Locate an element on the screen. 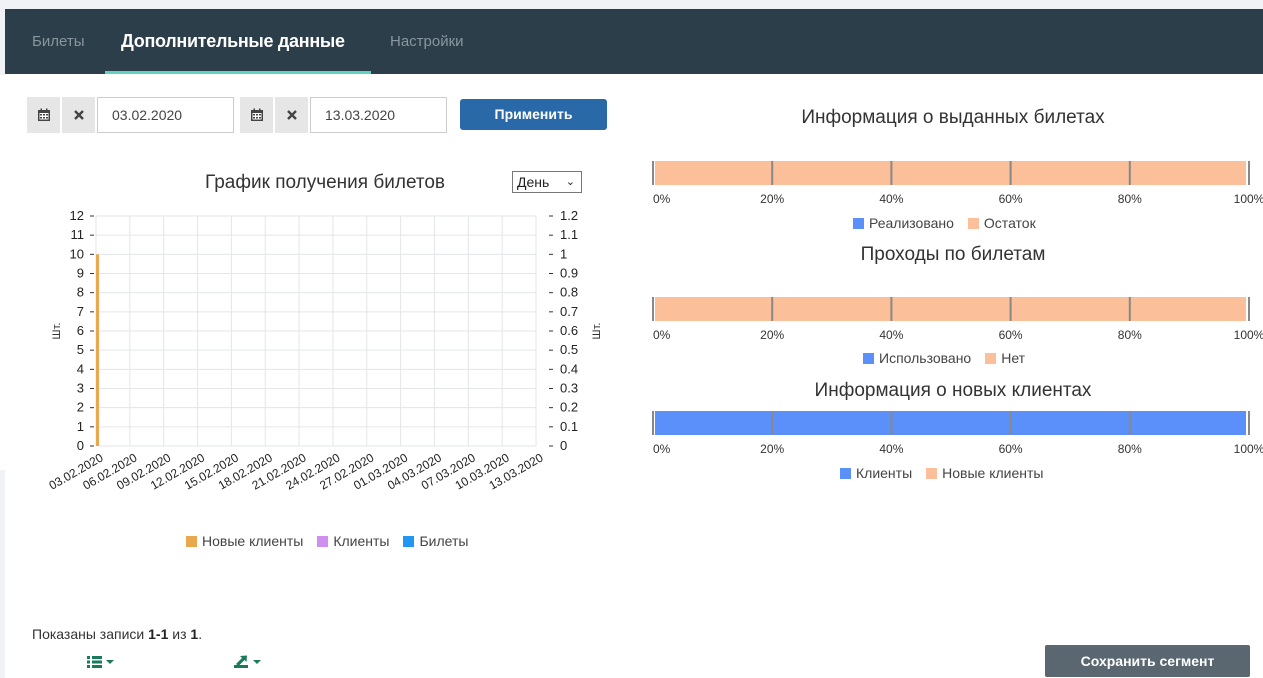 Image resolution: width=1263 pixels, height=678 pixels. y-right-tick-label: 0.8 is located at coordinates (569, 292).